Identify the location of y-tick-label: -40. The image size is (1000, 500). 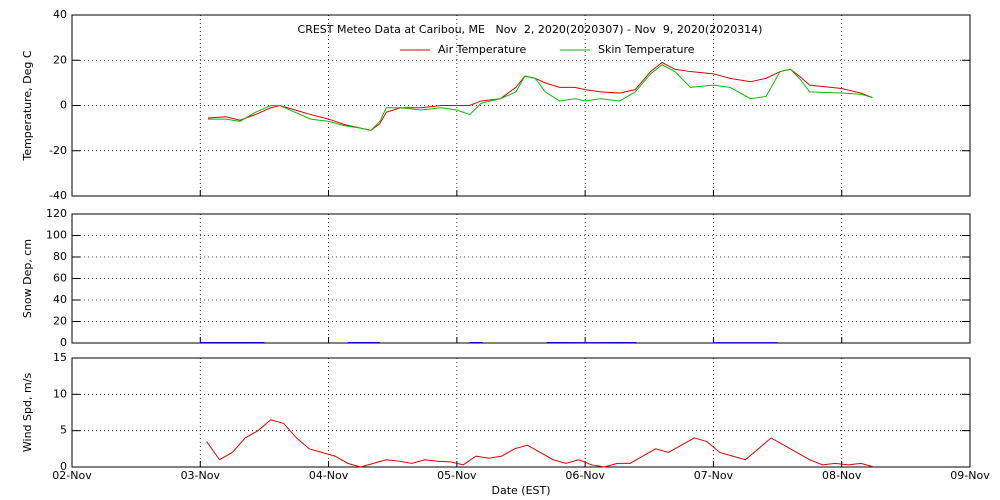
(58, 195).